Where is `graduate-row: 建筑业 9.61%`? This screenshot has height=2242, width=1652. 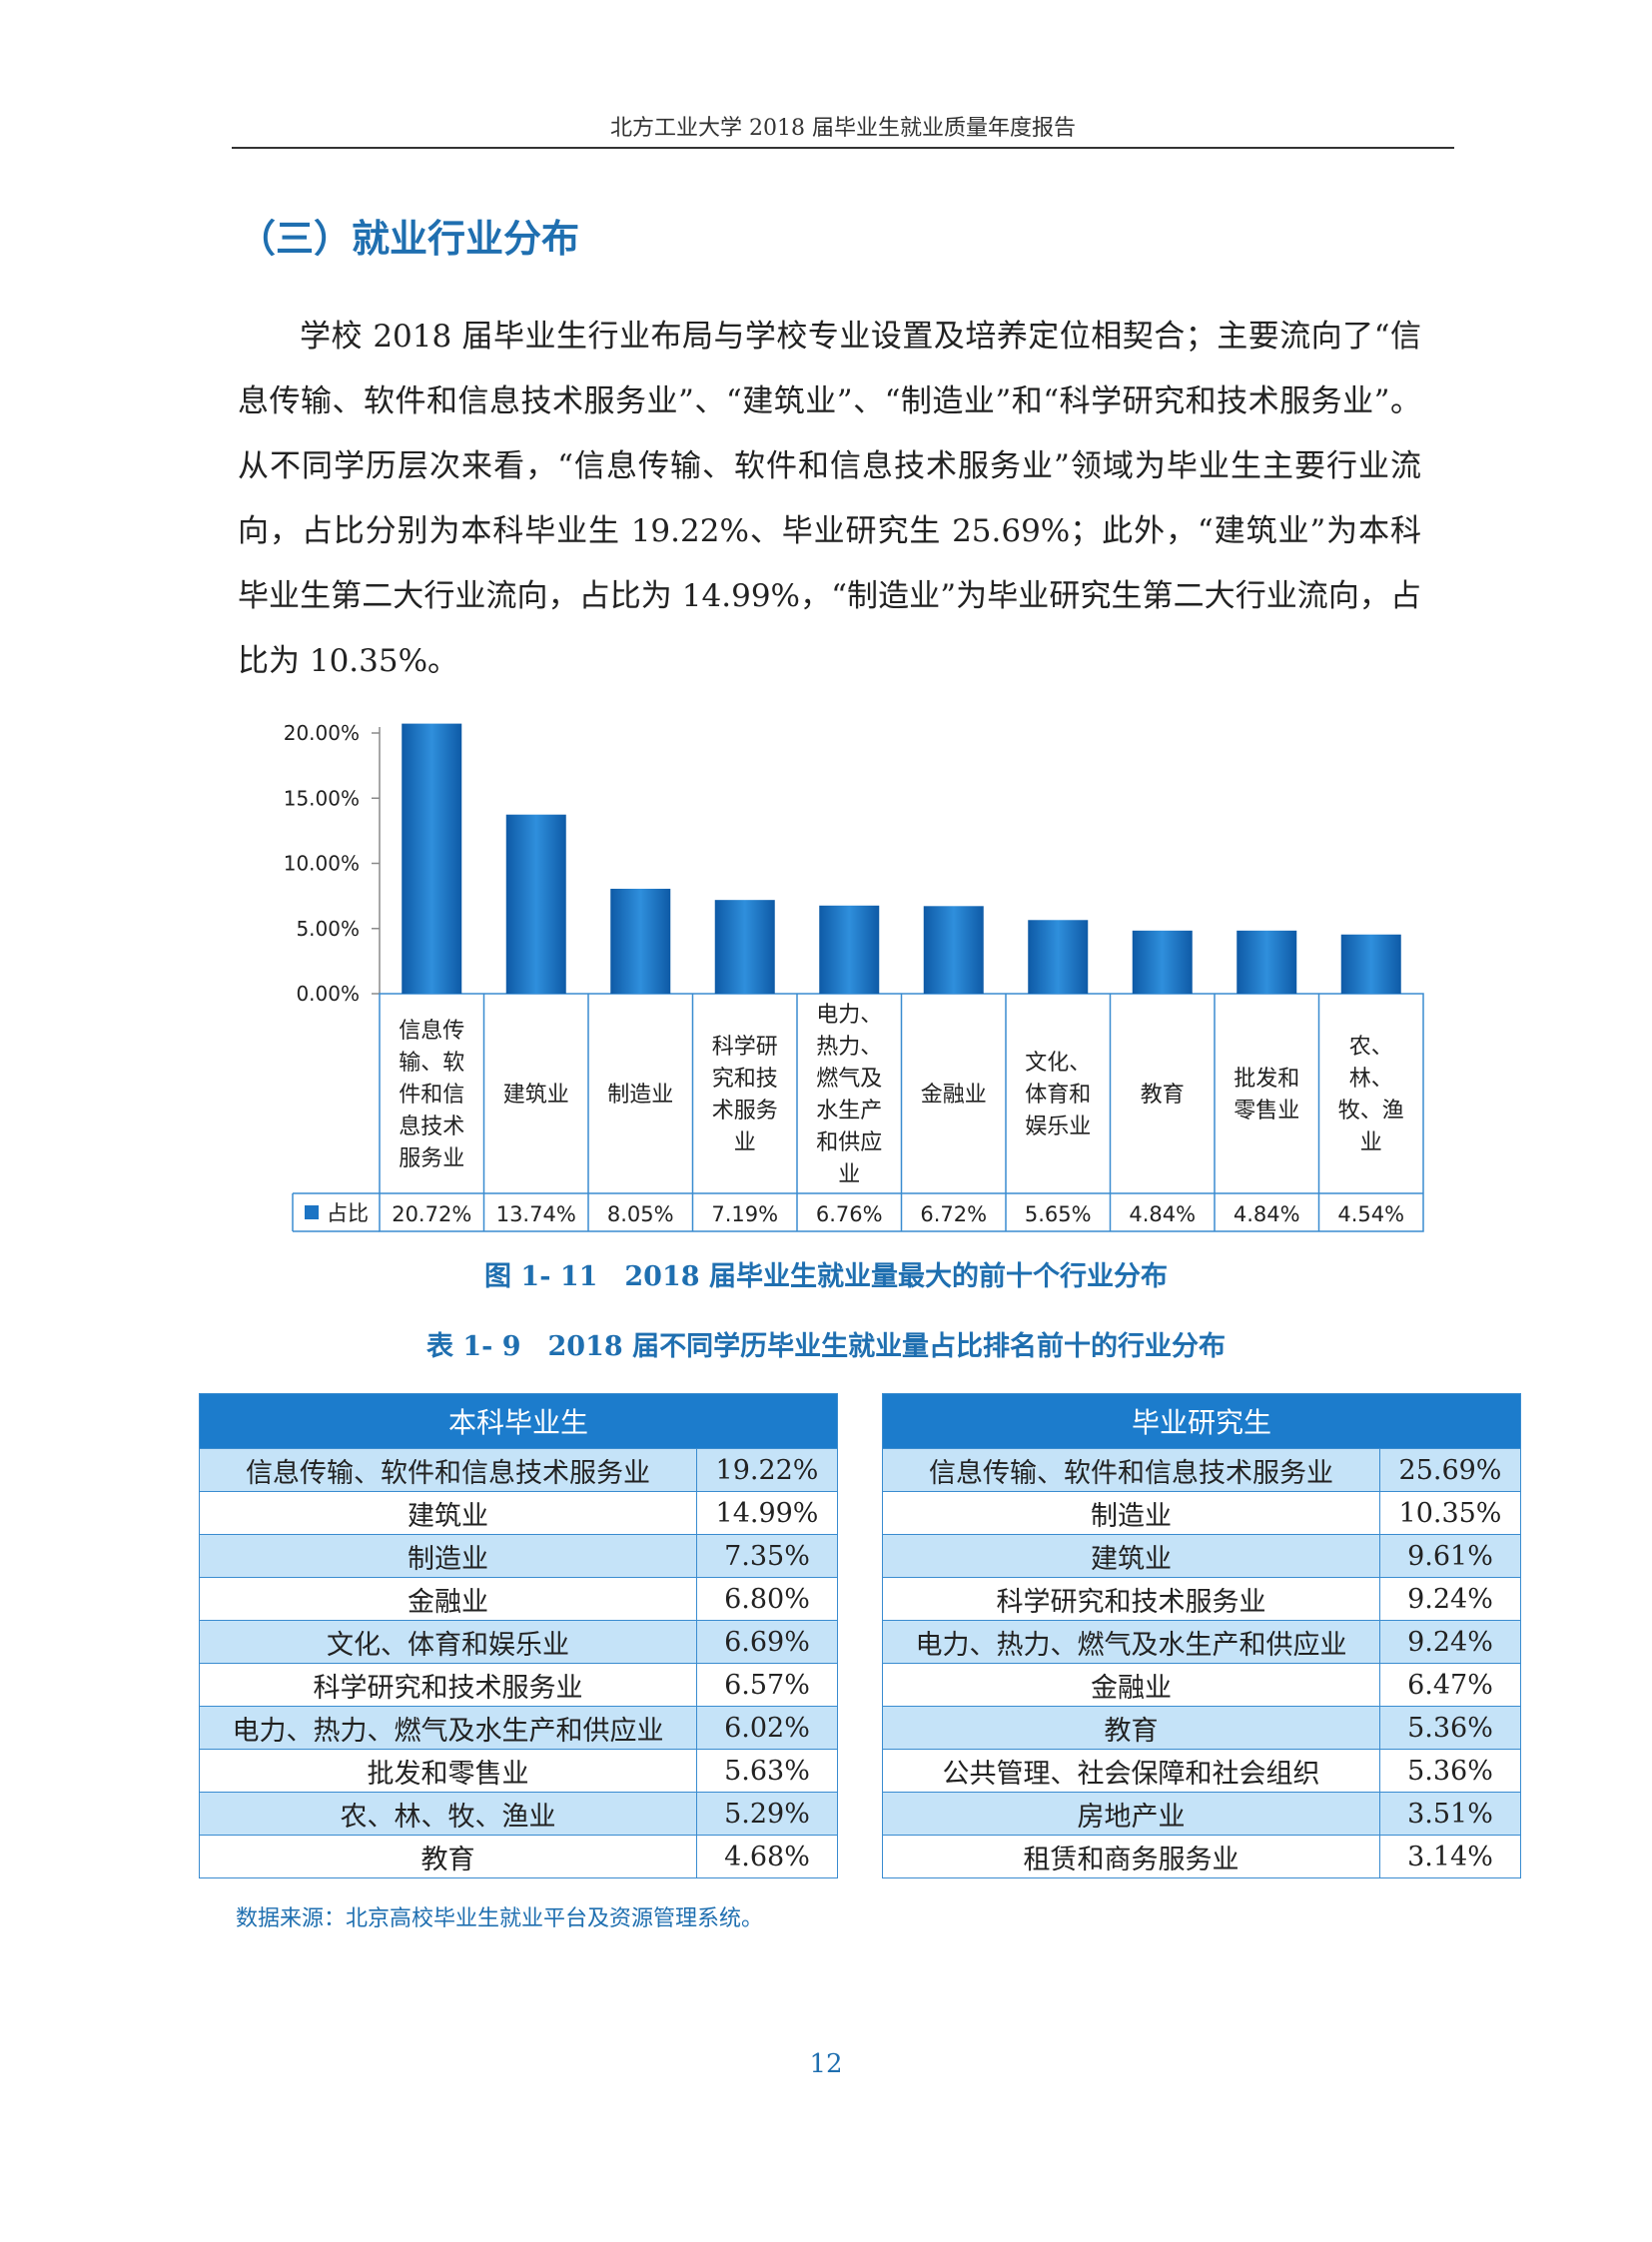 graduate-row: 建筑业 9.61% is located at coordinates (1201, 1556).